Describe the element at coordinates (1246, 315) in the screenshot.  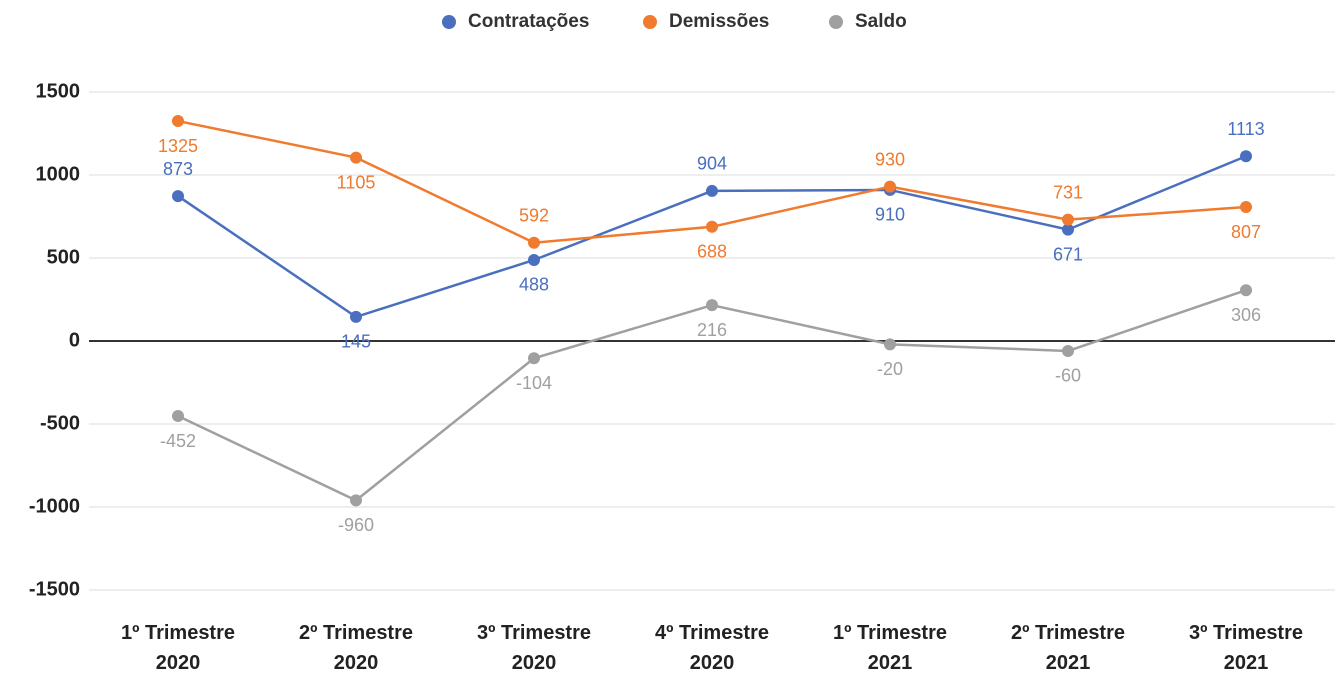
I see `data-label: 306` at that location.